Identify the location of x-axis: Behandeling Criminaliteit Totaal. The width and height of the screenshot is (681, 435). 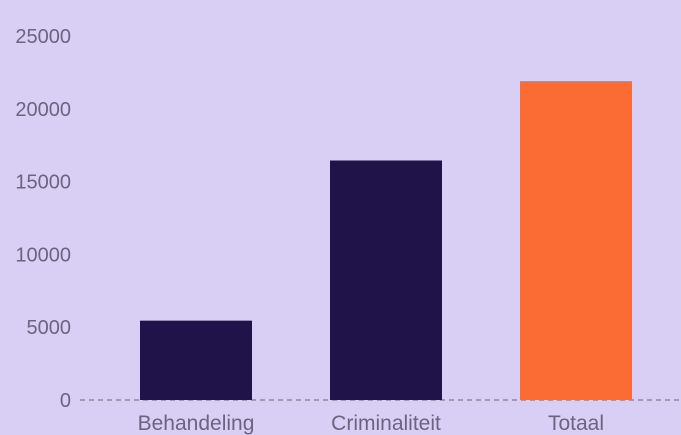
(371, 423).